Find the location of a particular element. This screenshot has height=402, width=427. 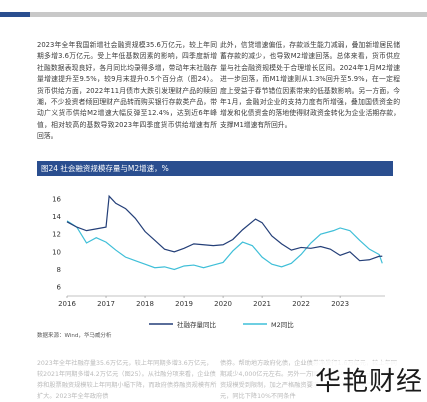

y-tick-label: 10 is located at coordinates (56, 252).